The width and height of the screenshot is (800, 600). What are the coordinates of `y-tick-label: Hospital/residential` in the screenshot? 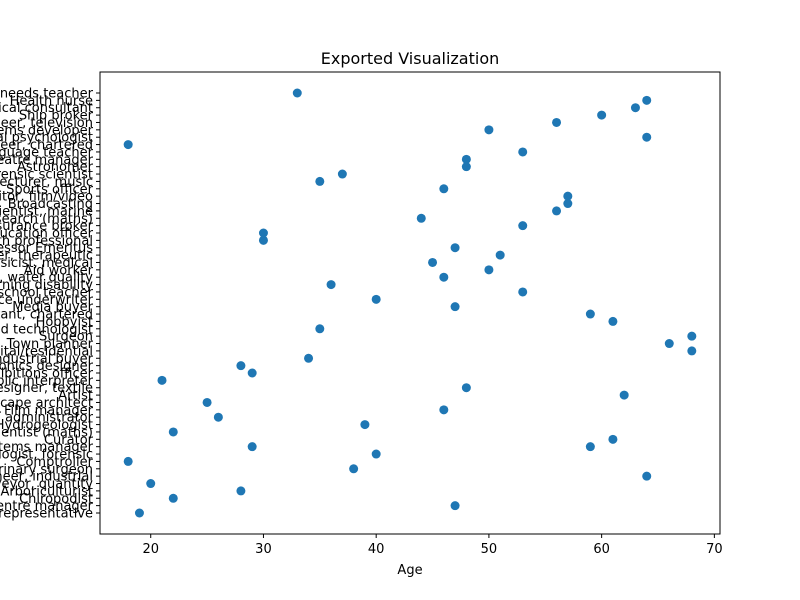 It's located at (46, 351).